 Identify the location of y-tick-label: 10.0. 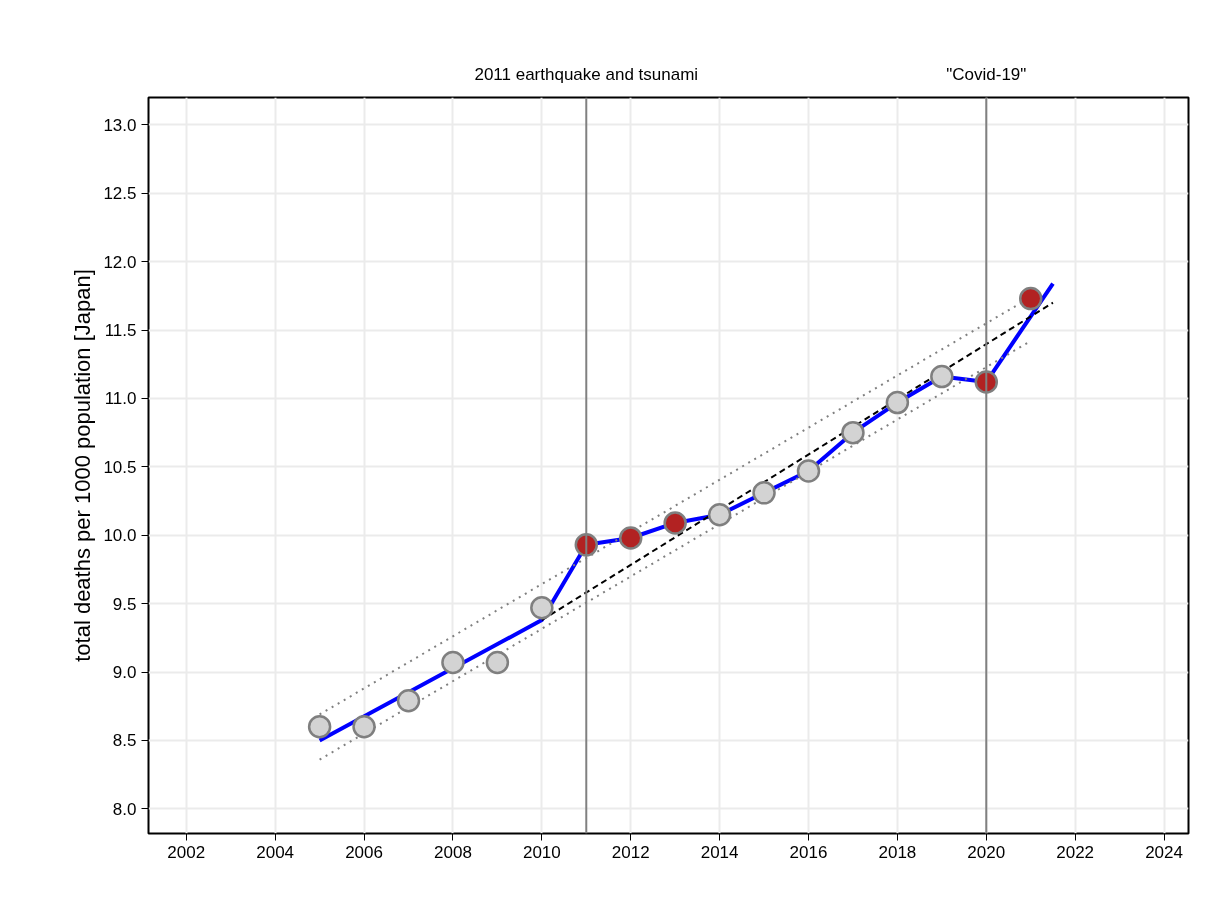
(120, 536).